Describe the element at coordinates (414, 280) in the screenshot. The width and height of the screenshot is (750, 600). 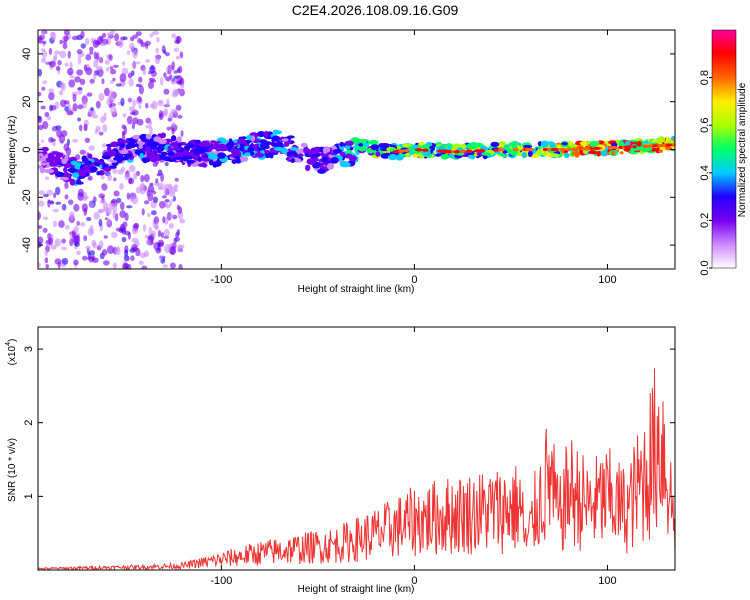
I see `spectrogram-xtick-label: 0` at that location.